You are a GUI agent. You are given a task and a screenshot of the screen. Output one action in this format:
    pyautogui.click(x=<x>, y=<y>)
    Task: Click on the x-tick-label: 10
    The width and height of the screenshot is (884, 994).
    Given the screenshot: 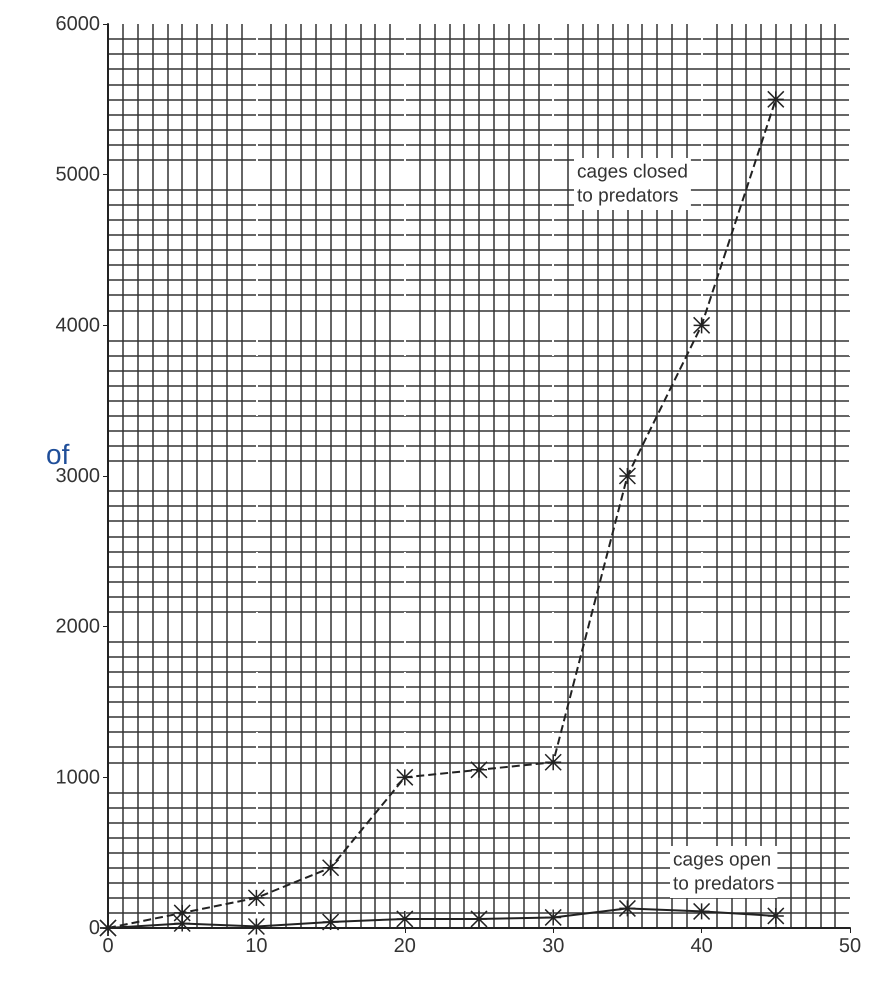 What is the action you would take?
    pyautogui.click(x=256, y=946)
    